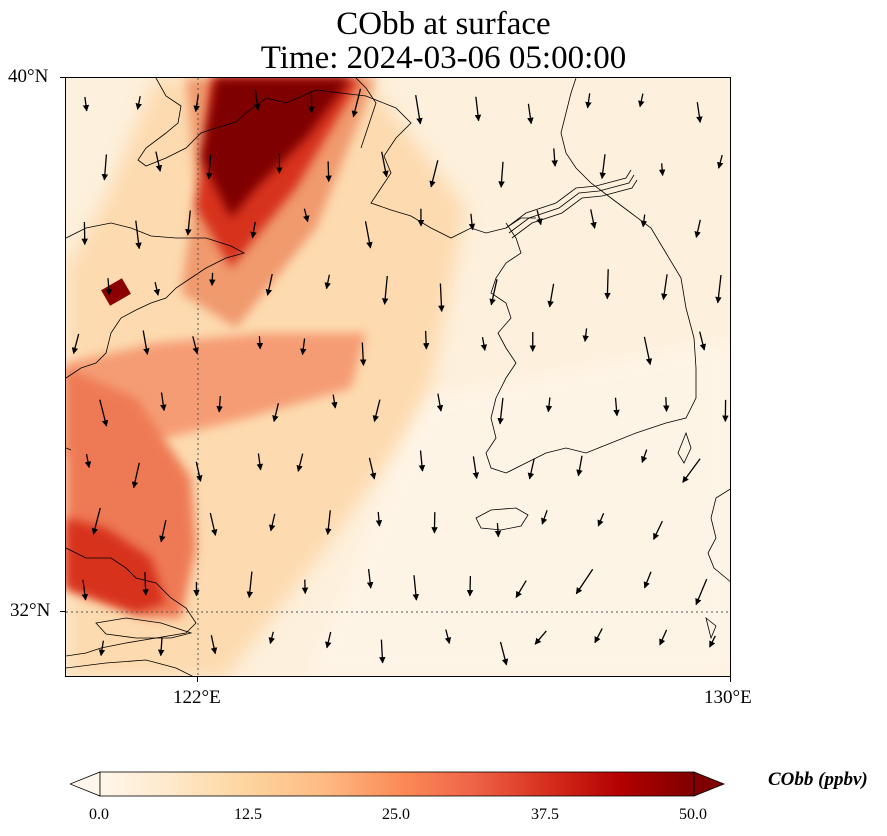  What do you see at coordinates (84, 784) in the screenshot?
I see `colorbar-extend-low` at bounding box center [84, 784].